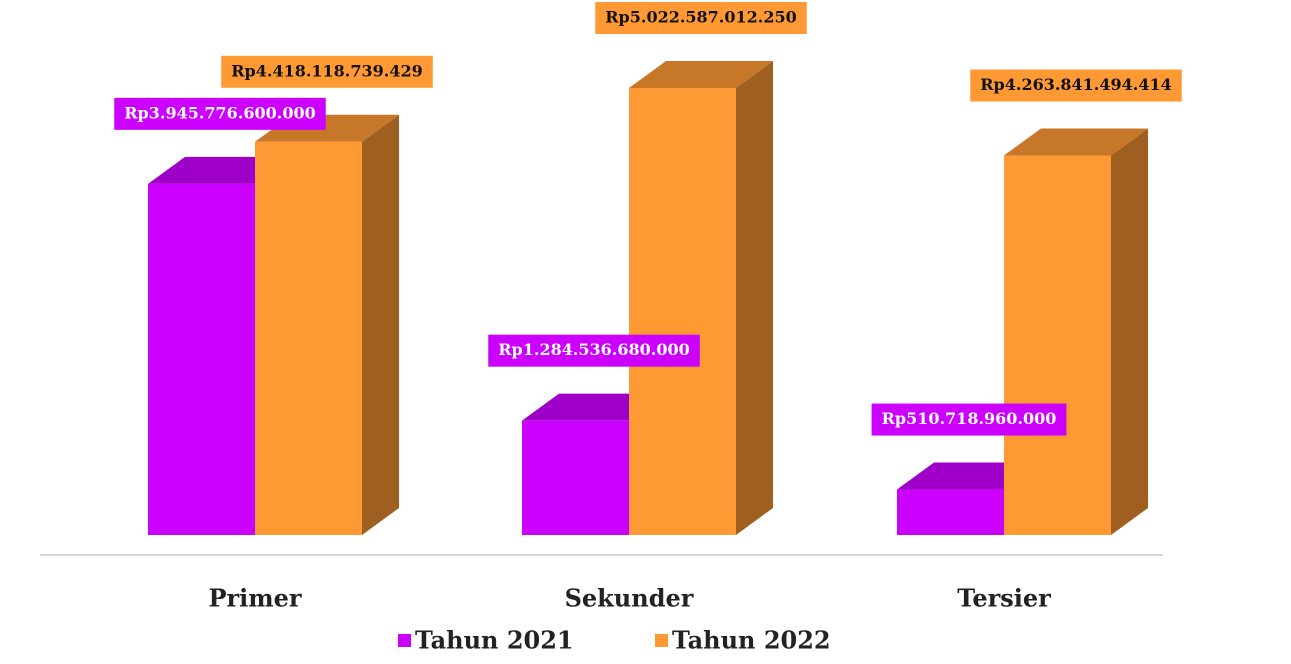  I want to click on data-label: Rp5.022.587.012.250, so click(701, 17).